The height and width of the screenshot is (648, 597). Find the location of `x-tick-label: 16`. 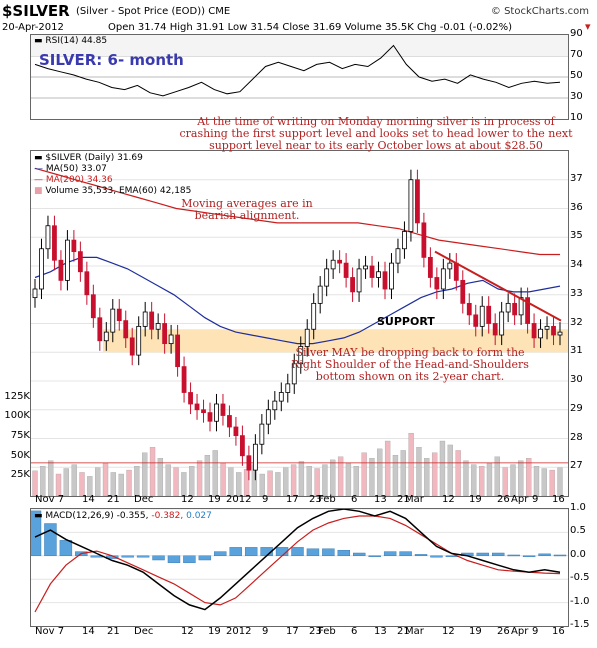

x-tick-label: 16 is located at coordinates (558, 631).